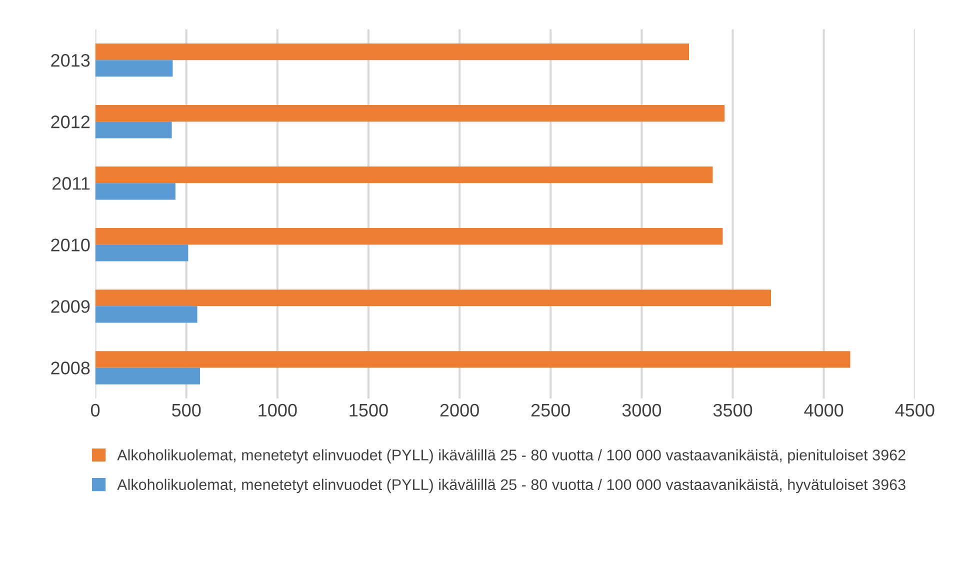 The width and height of the screenshot is (953, 586). What do you see at coordinates (550, 410) in the screenshot?
I see `x-tick-label: 2500` at bounding box center [550, 410].